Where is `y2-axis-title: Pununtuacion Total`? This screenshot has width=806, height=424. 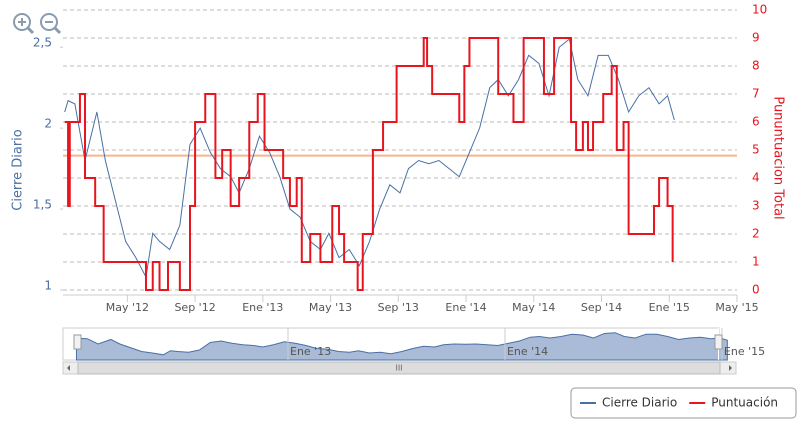 y2-axis-title: Pununtuacion Total is located at coordinates (778, 157).